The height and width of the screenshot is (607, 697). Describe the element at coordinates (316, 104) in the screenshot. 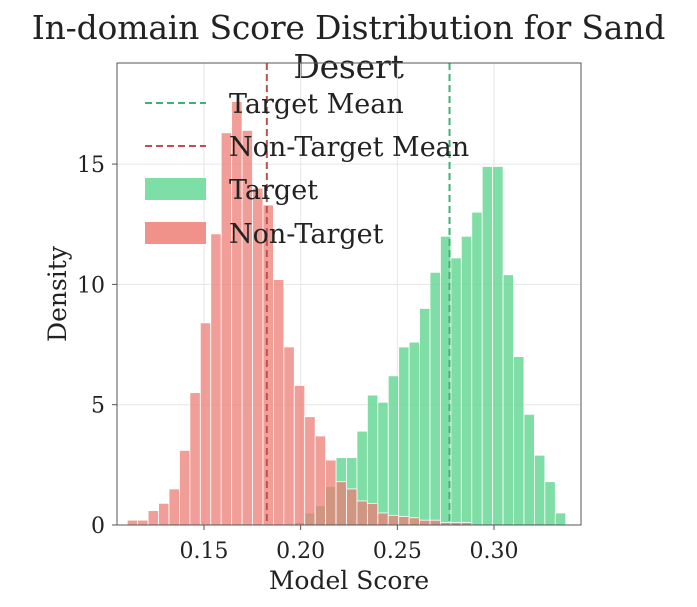

I see `legend-target-mean-label: Target Mean` at that location.